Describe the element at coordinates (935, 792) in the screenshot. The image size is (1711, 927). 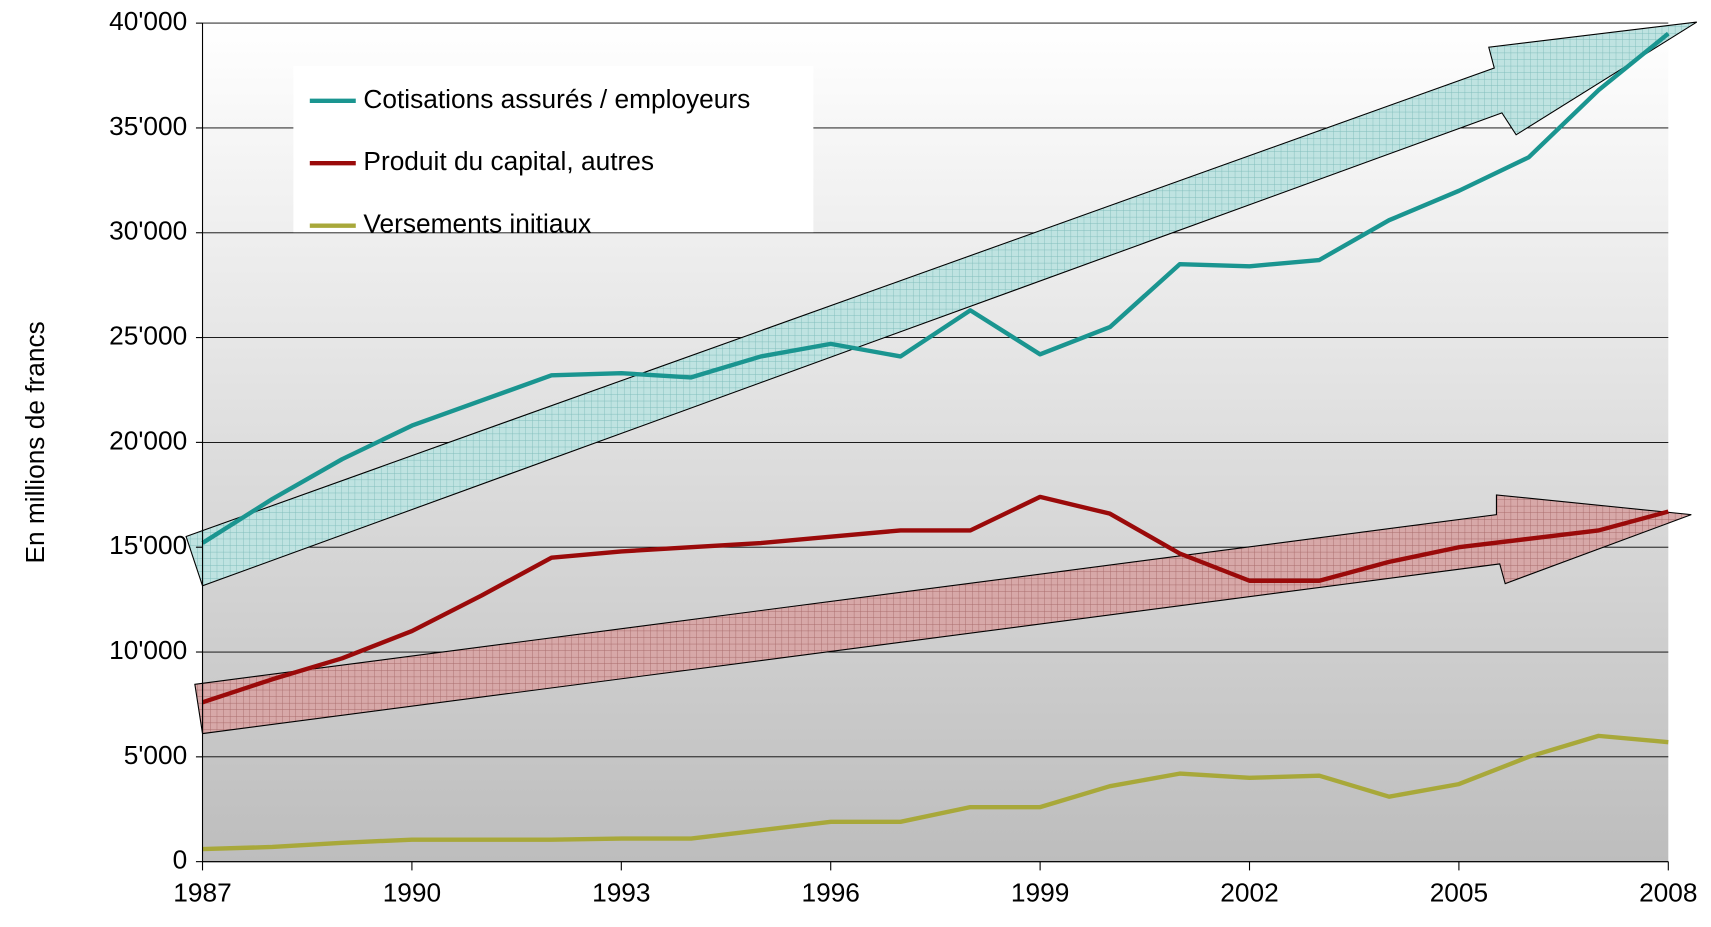
I see `series-line` at that location.